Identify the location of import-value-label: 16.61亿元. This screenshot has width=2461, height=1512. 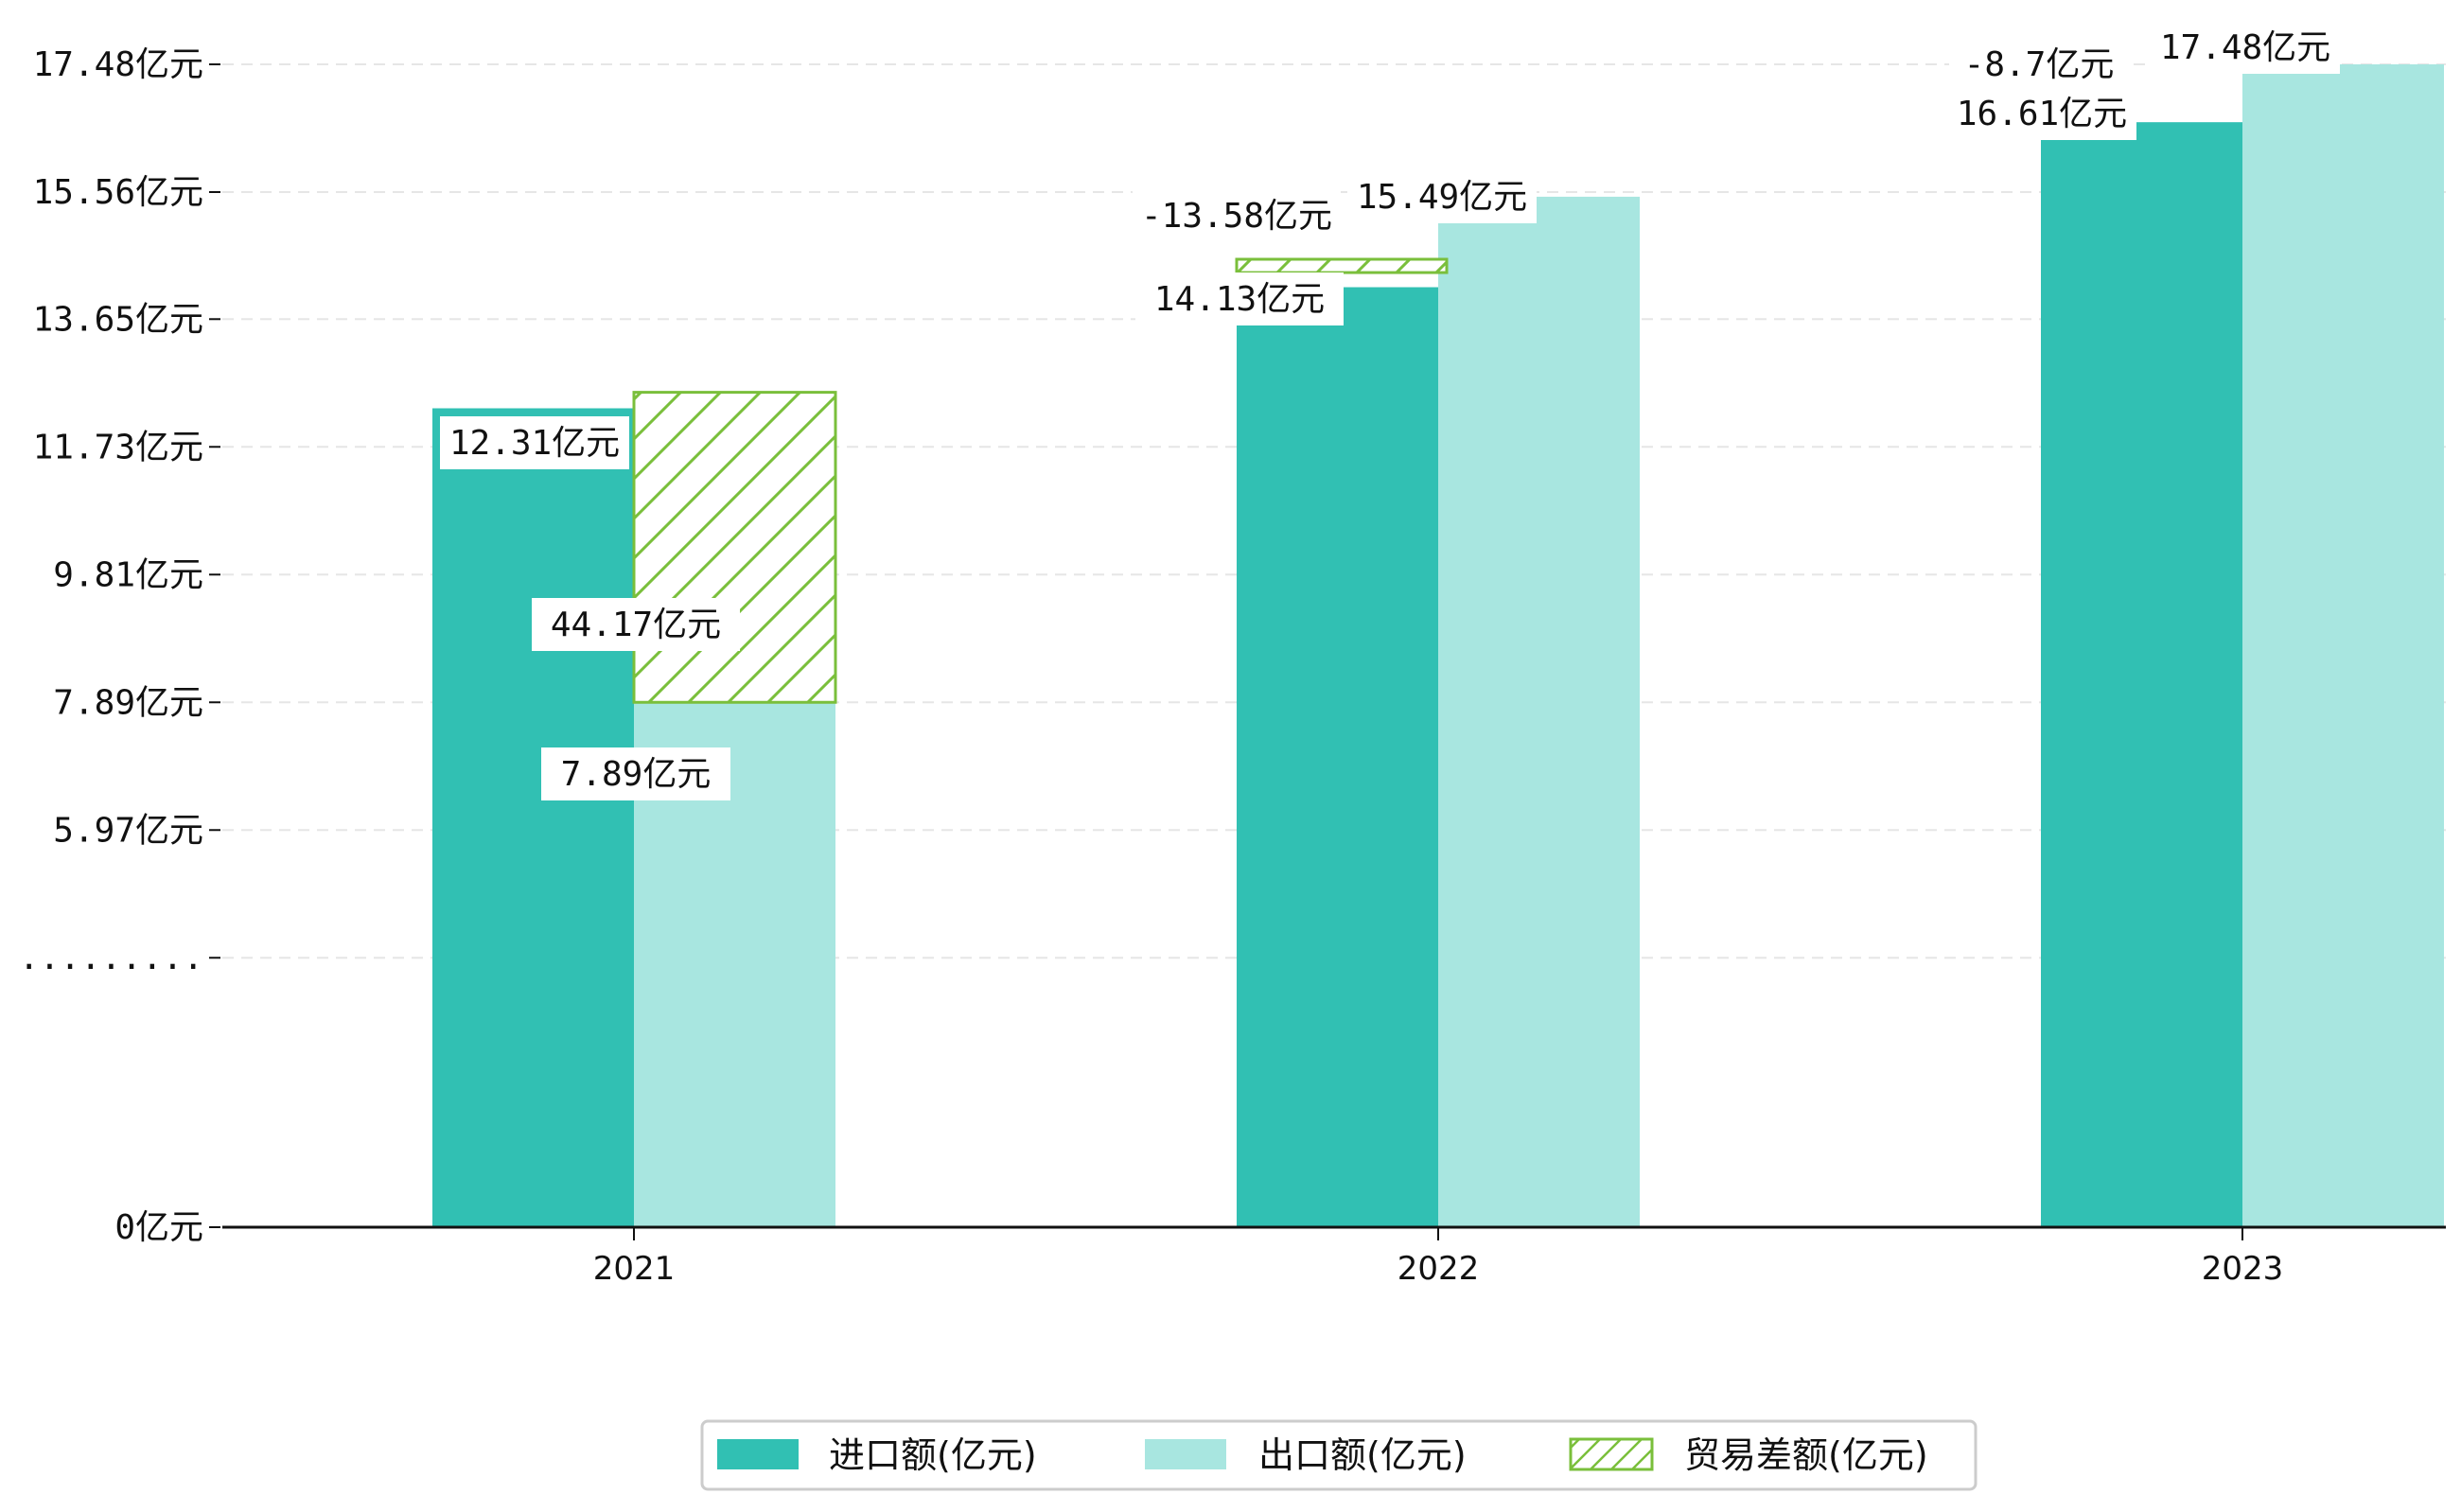
(2042, 114).